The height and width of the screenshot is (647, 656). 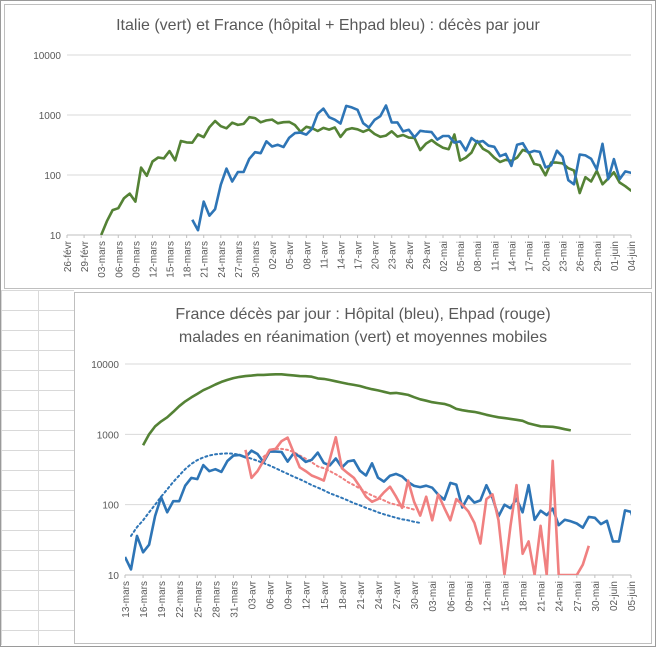 What do you see at coordinates (307, 594) in the screenshot?
I see `chart2-xtick-label: 12-avr` at bounding box center [307, 594].